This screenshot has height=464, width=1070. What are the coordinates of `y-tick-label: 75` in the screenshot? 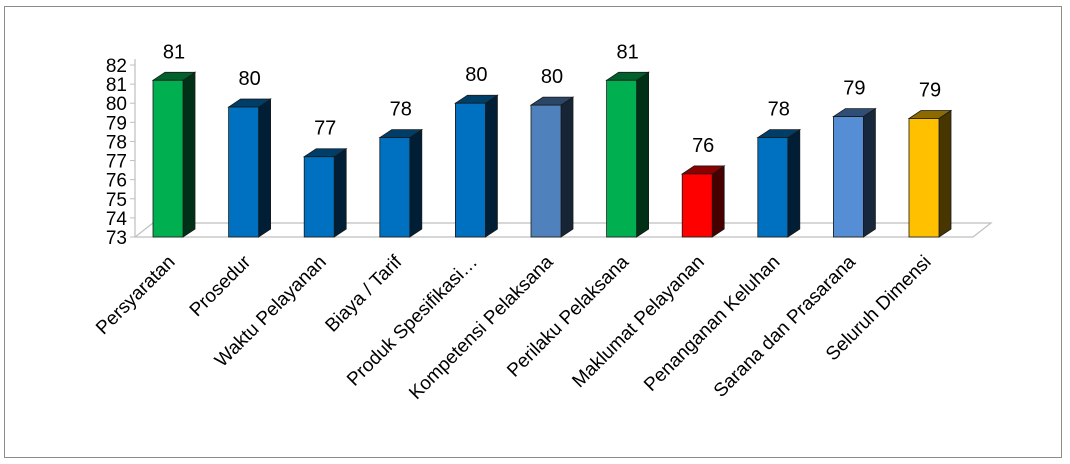 It's located at (116, 200).